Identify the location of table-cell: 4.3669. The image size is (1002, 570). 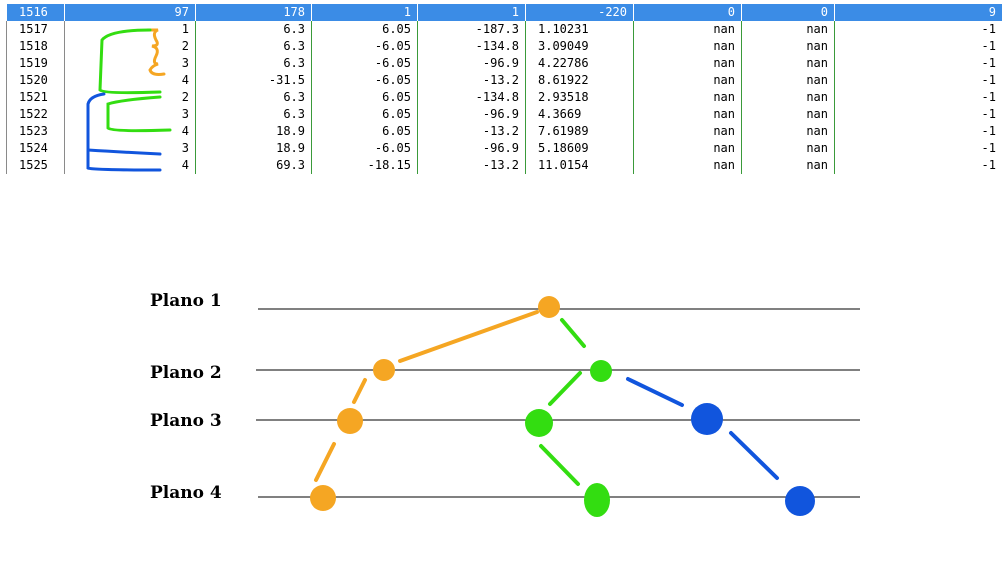
(579, 114).